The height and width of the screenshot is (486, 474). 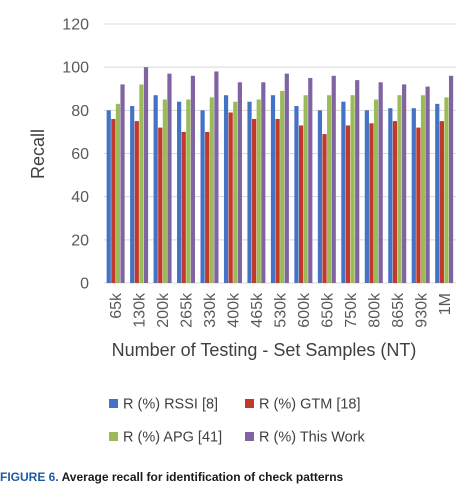 I want to click on y-tick-label: 60, so click(x=80, y=154).